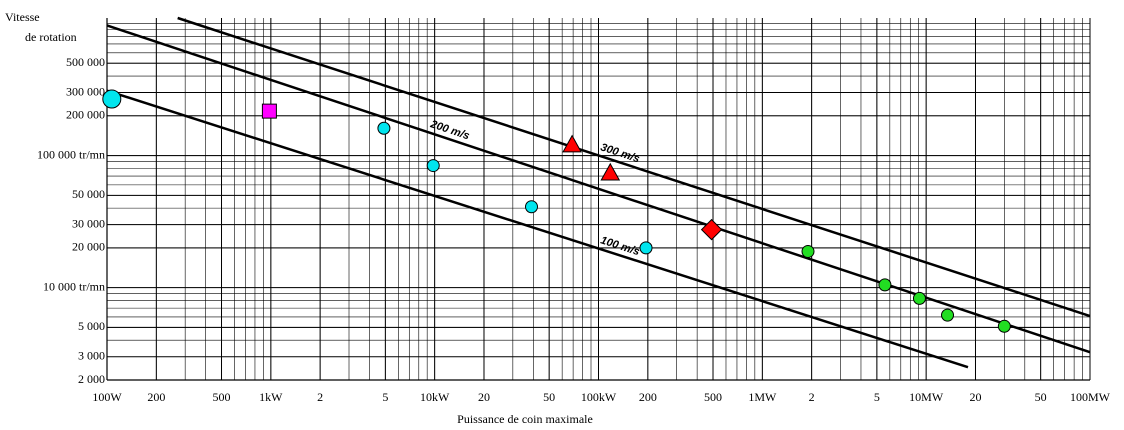 Image resolution: width=1124 pixels, height=430 pixels. I want to click on y-tick-label: 50 000, so click(88, 194).